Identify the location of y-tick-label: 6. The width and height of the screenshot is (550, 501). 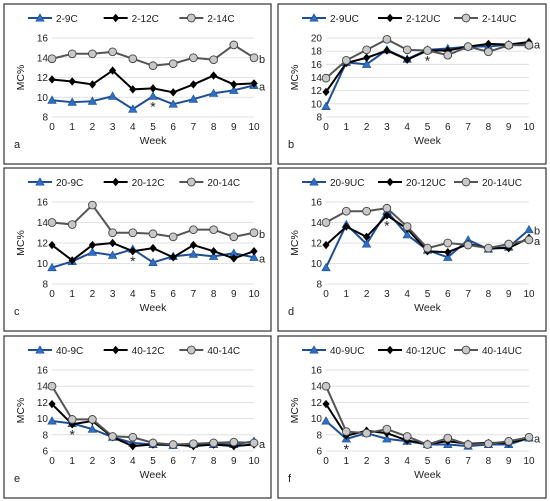
(319, 452).